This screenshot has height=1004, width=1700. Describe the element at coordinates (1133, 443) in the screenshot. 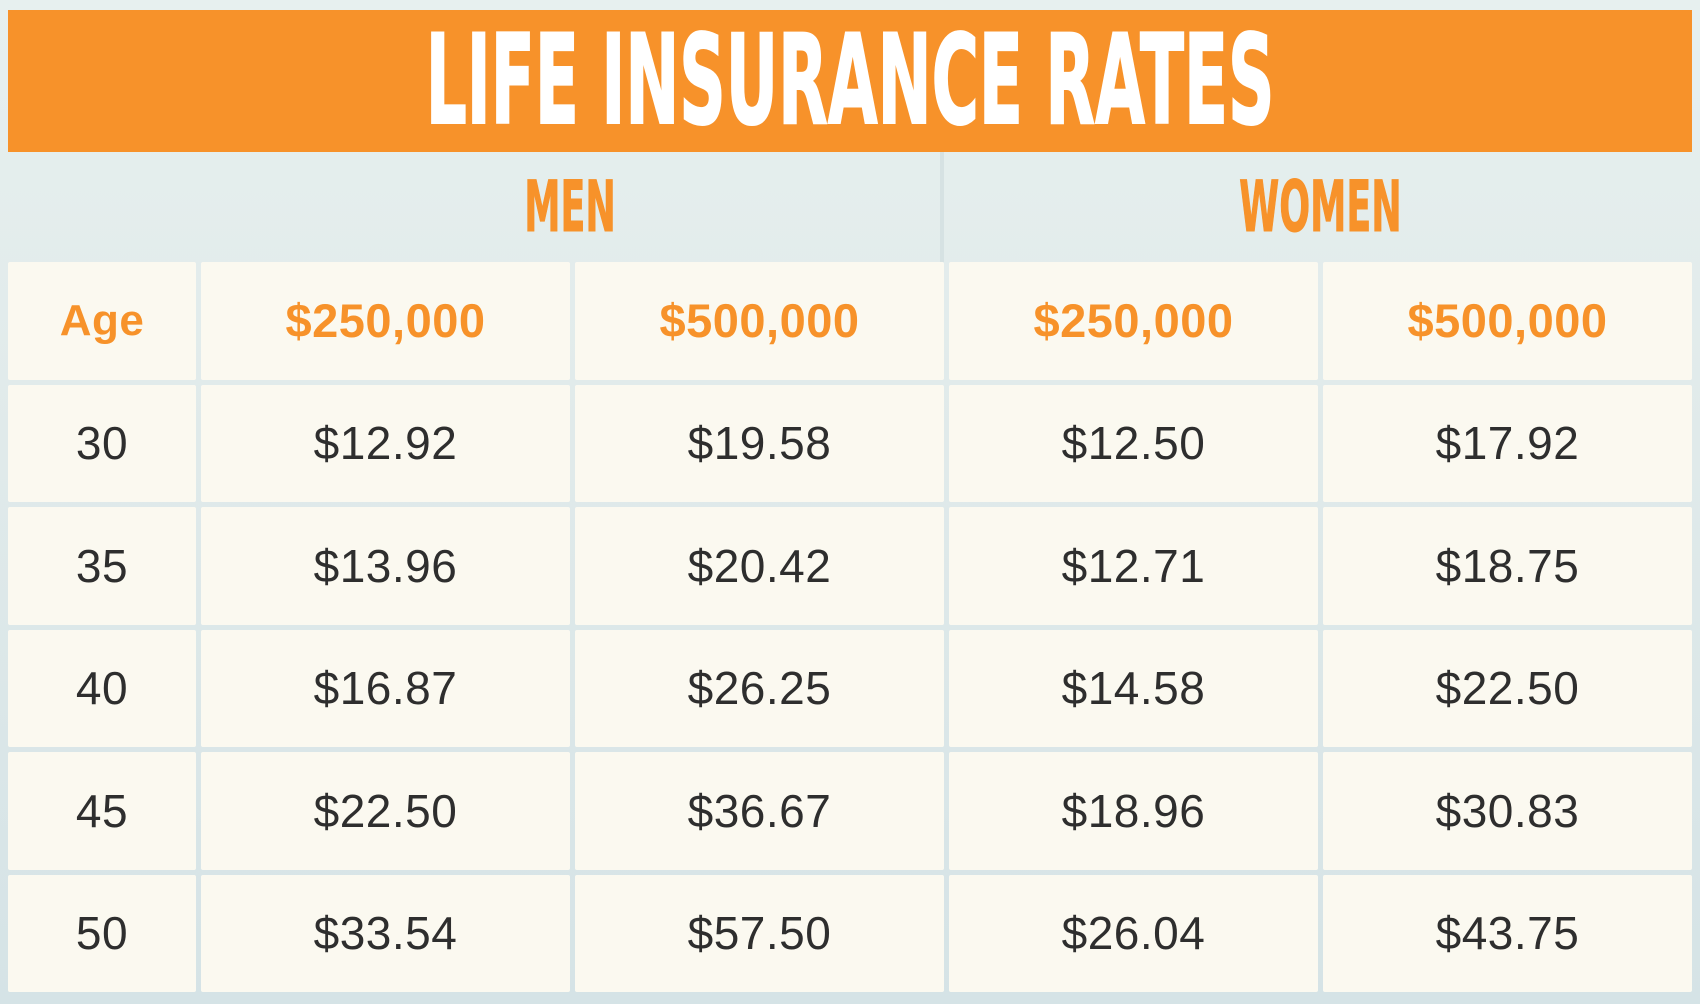

I see `rate-cell: $12.50` at that location.